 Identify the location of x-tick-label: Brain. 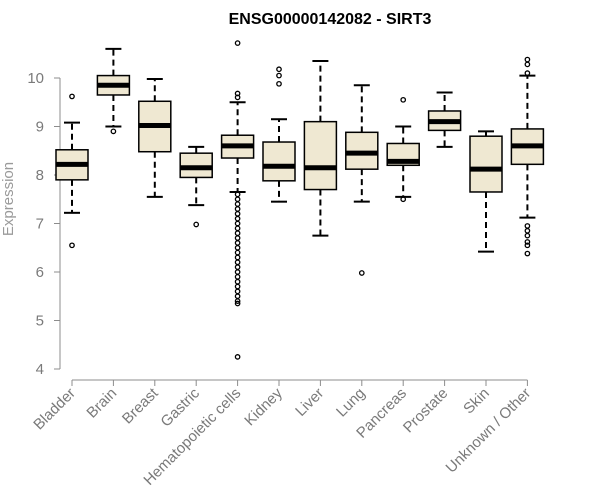
(101, 403).